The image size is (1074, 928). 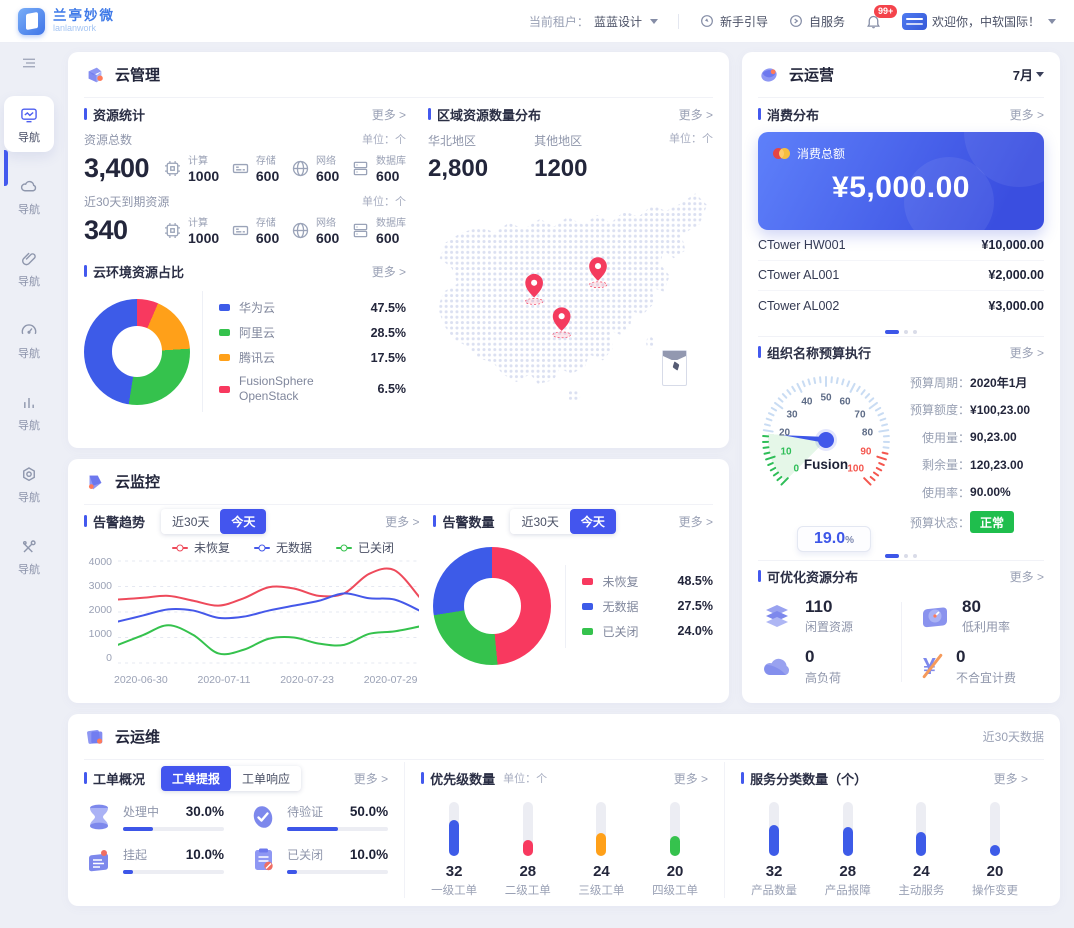 What do you see at coordinates (733, 21) in the screenshot?
I see `guide-button: 新手引导` at bounding box center [733, 21].